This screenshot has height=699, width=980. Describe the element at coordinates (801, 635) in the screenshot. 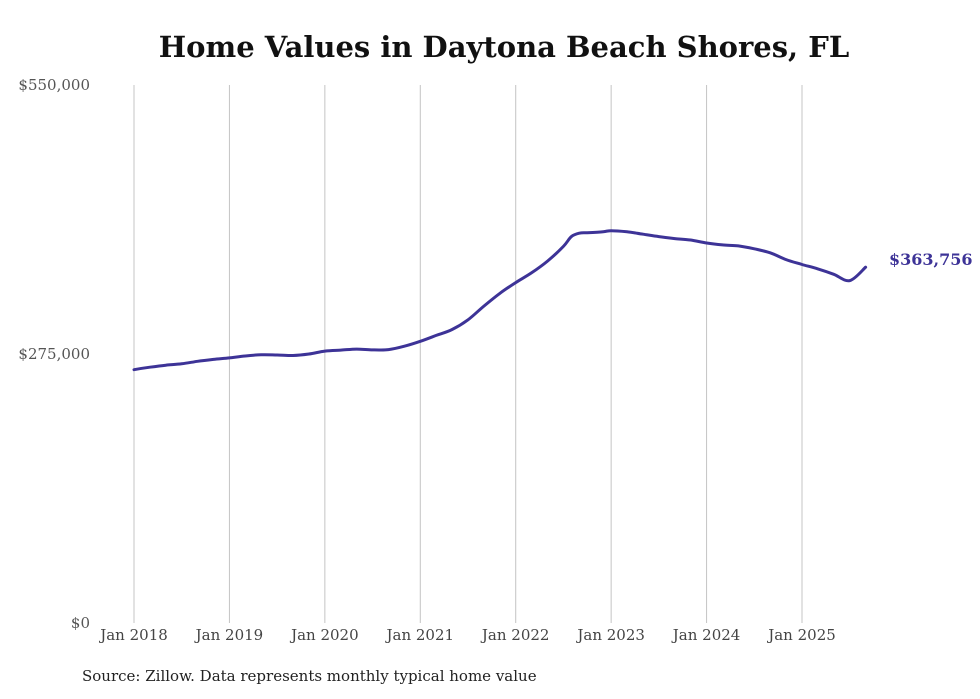

I see `x-tick-label: Jan 2025` at that location.